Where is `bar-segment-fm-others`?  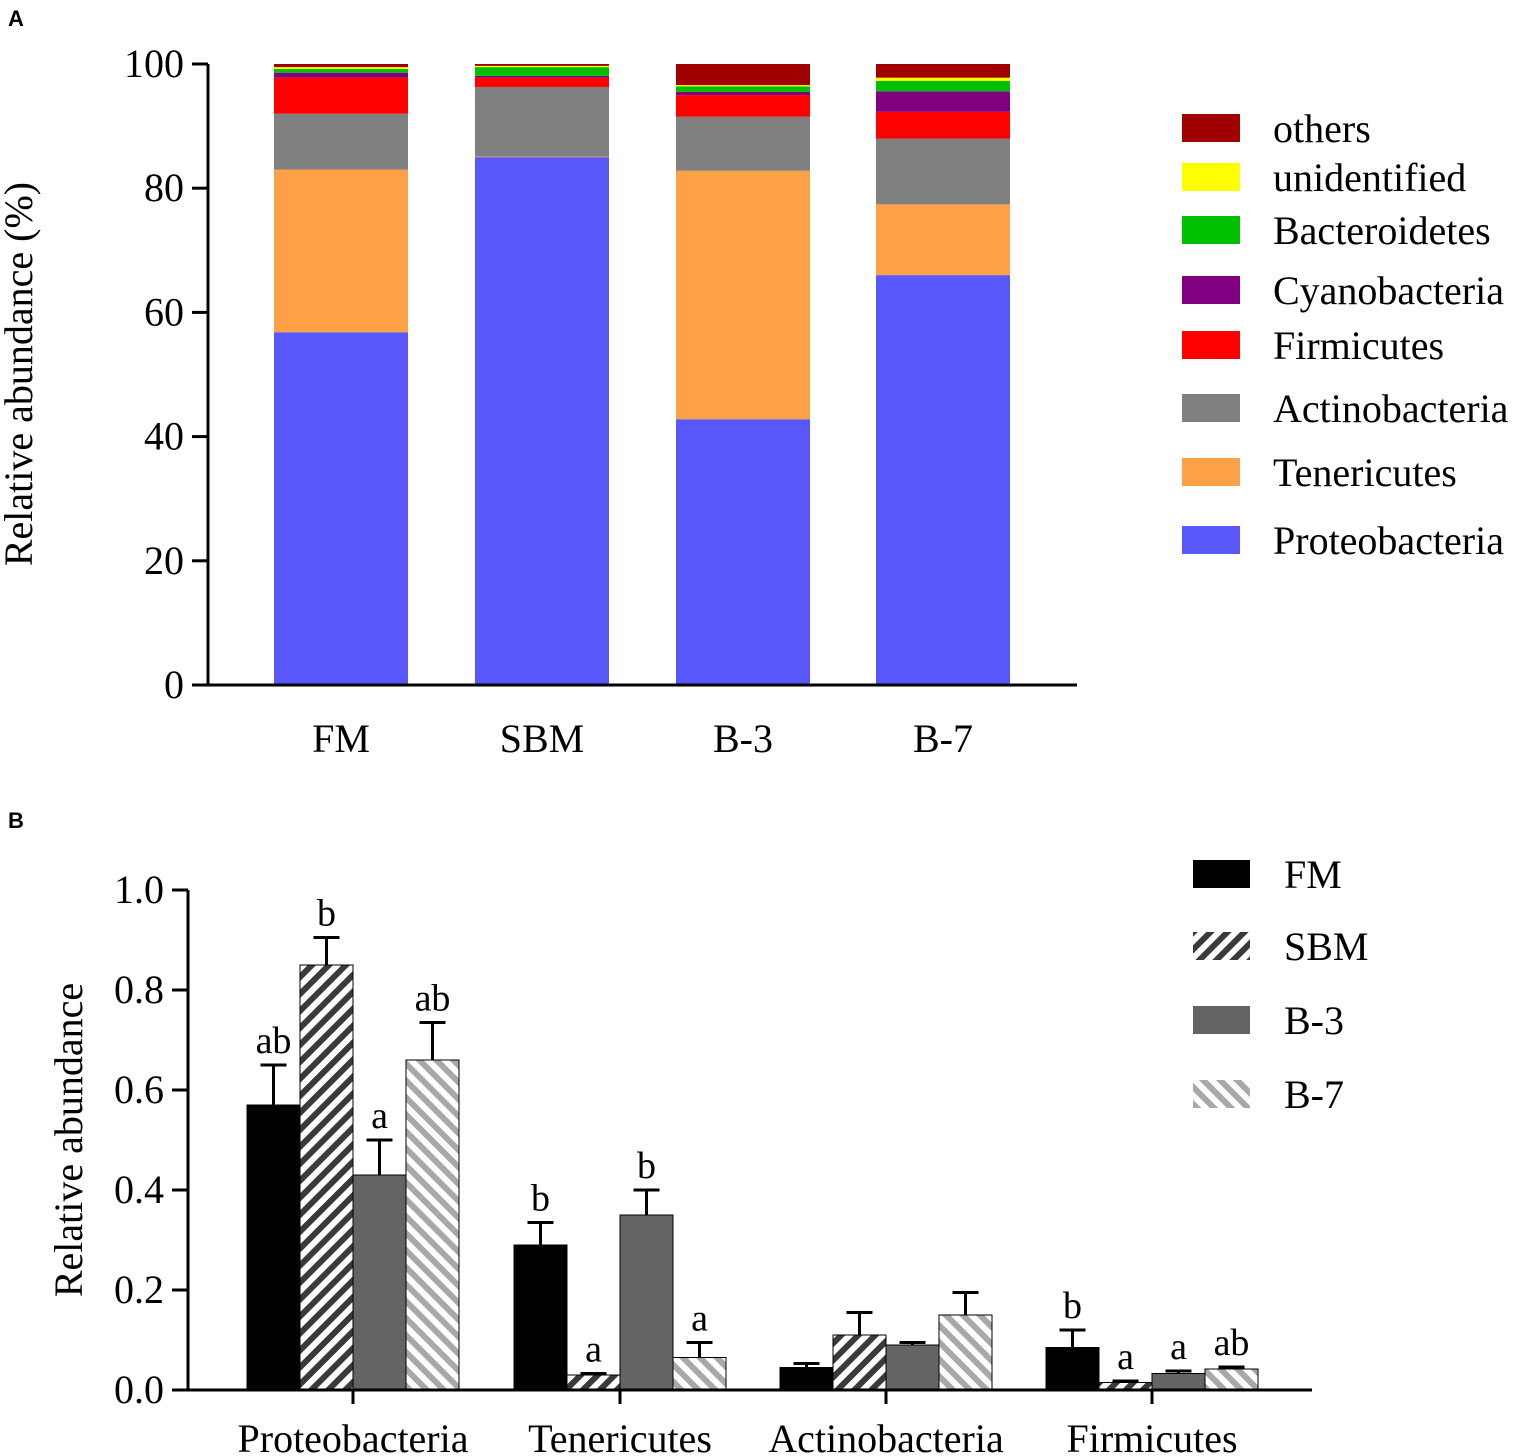 bar-segment-fm-others is located at coordinates (341, 66).